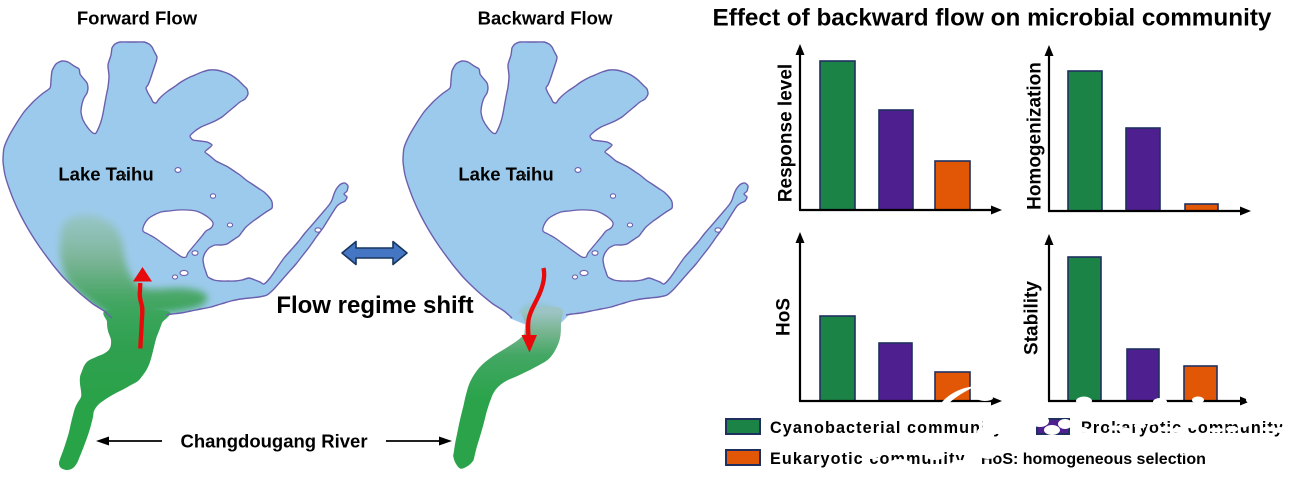  What do you see at coordinates (137, 17) in the screenshot?
I see `svg-text: Forward Flow` at bounding box center [137, 17].